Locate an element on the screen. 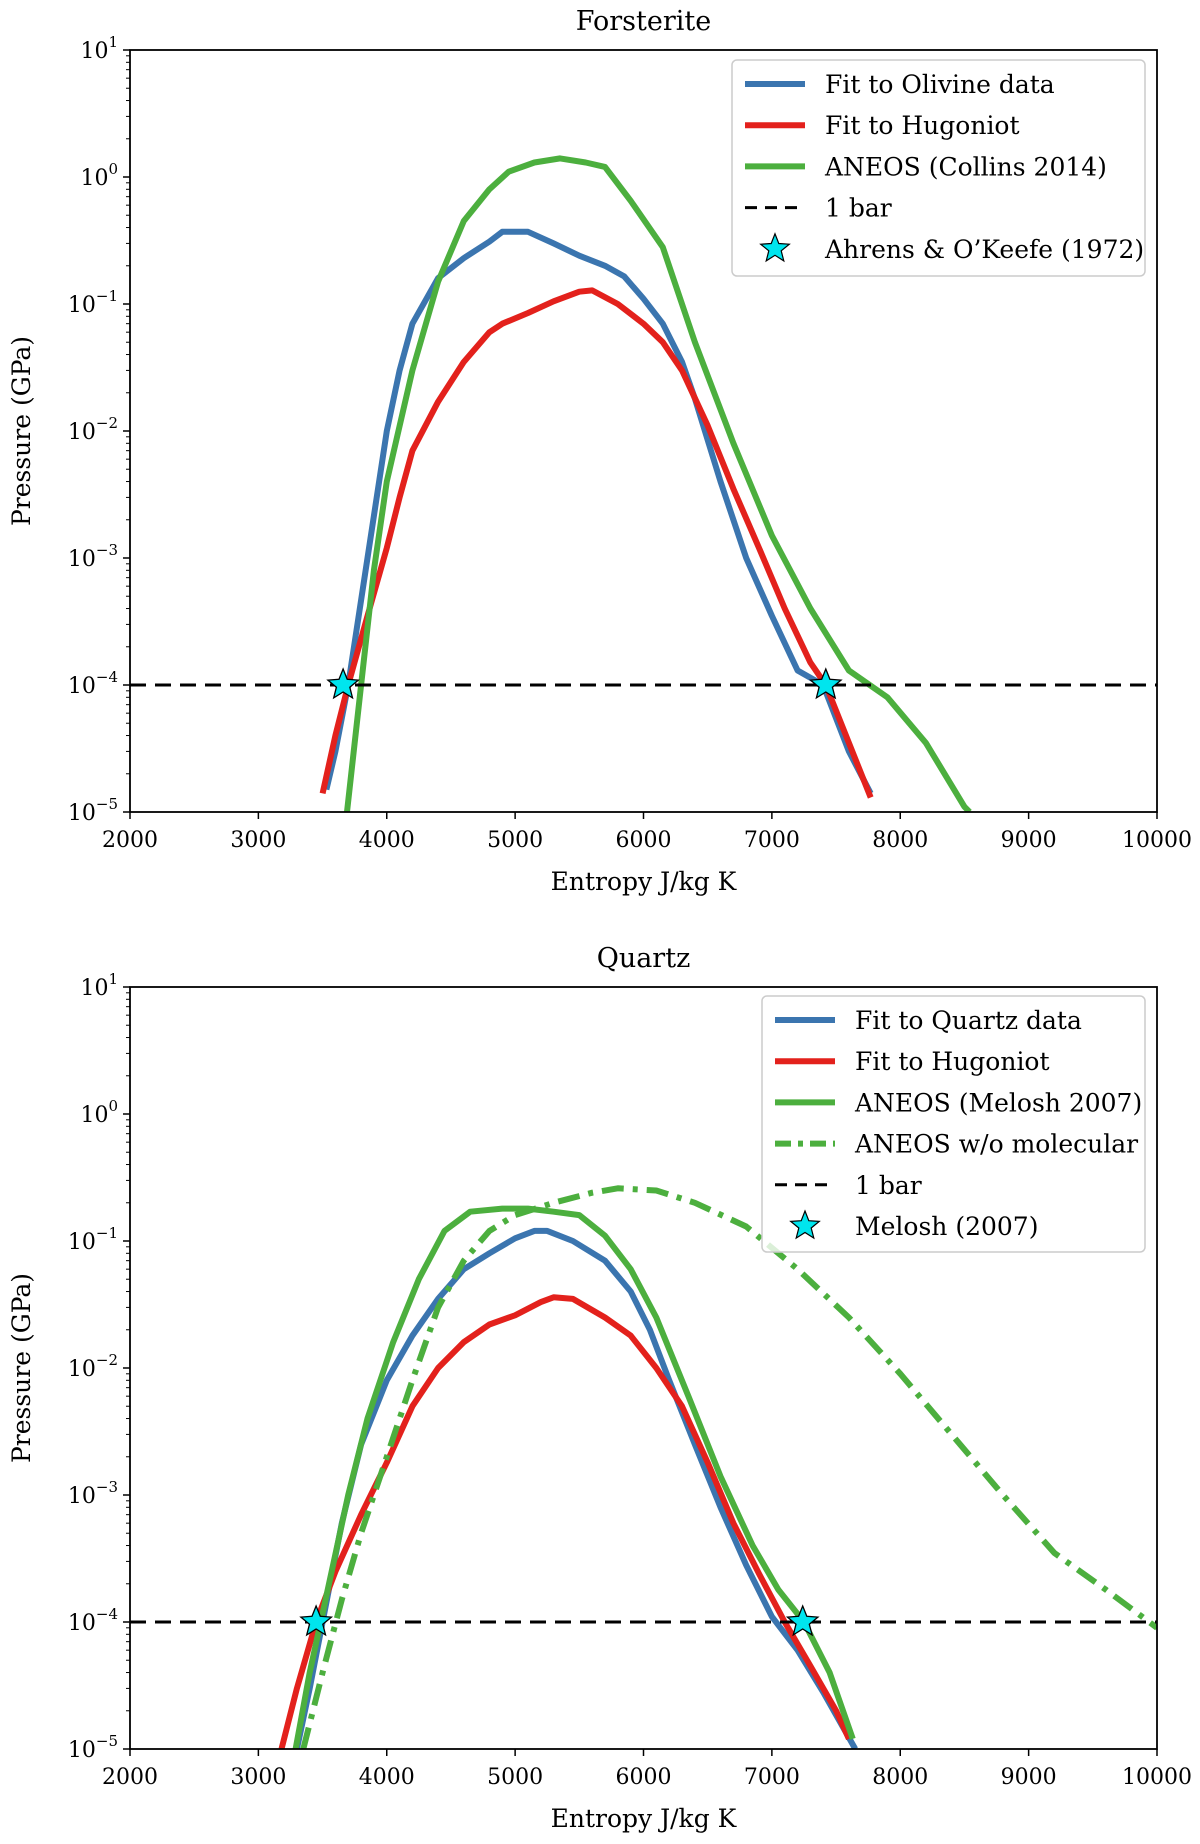  legend-label: ANEOS (Collins 2014) is located at coordinates (965, 166).